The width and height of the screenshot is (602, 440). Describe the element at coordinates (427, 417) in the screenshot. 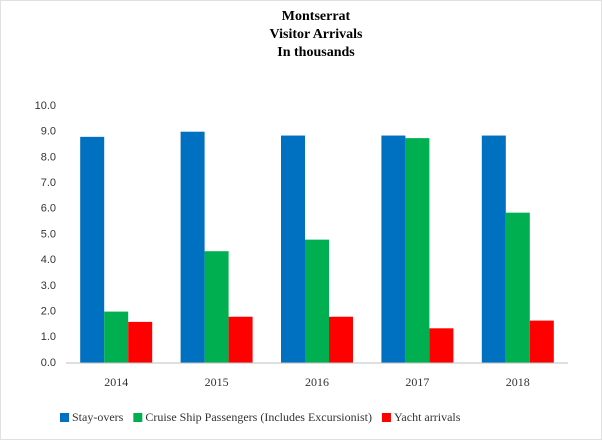

I see `legend-label: Yacht arrivals` at that location.